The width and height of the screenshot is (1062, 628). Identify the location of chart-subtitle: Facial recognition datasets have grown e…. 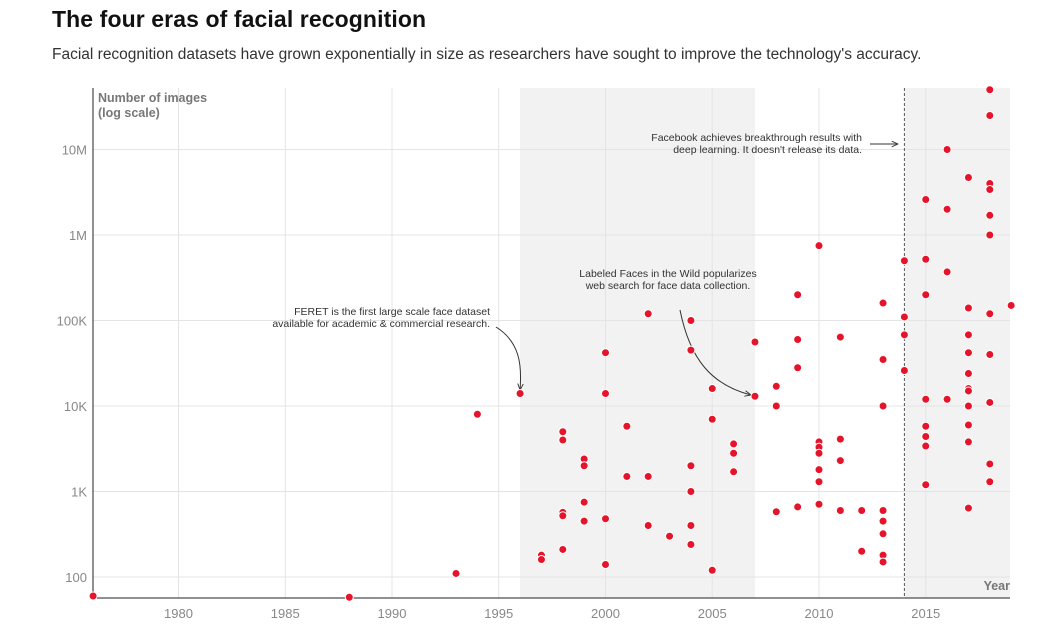
(487, 54).